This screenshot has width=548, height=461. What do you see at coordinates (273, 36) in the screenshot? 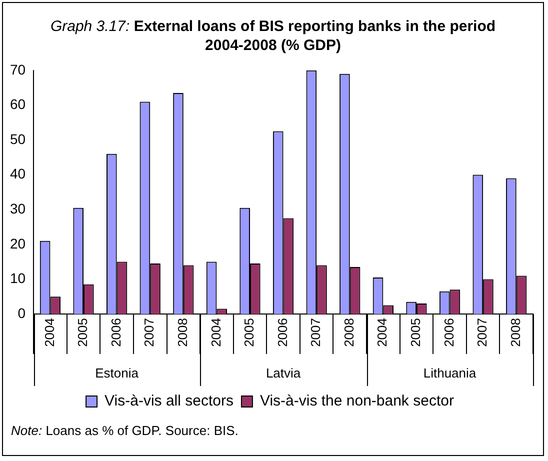
I see `chart-title: Graph 3.17: External loans of BIS reporting banks in the period 2004-2008 (% GDP)` at bounding box center [273, 36].